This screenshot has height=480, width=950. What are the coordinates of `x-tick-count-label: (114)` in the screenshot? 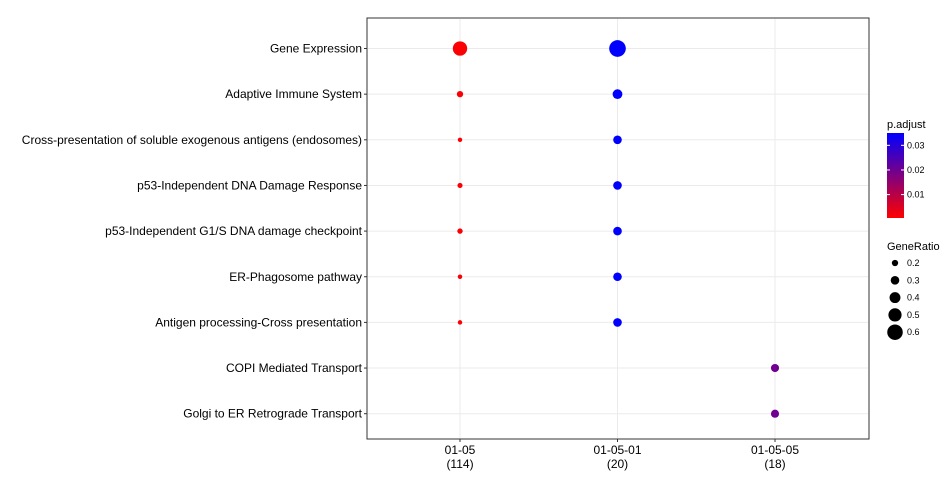 It's located at (459, 464).